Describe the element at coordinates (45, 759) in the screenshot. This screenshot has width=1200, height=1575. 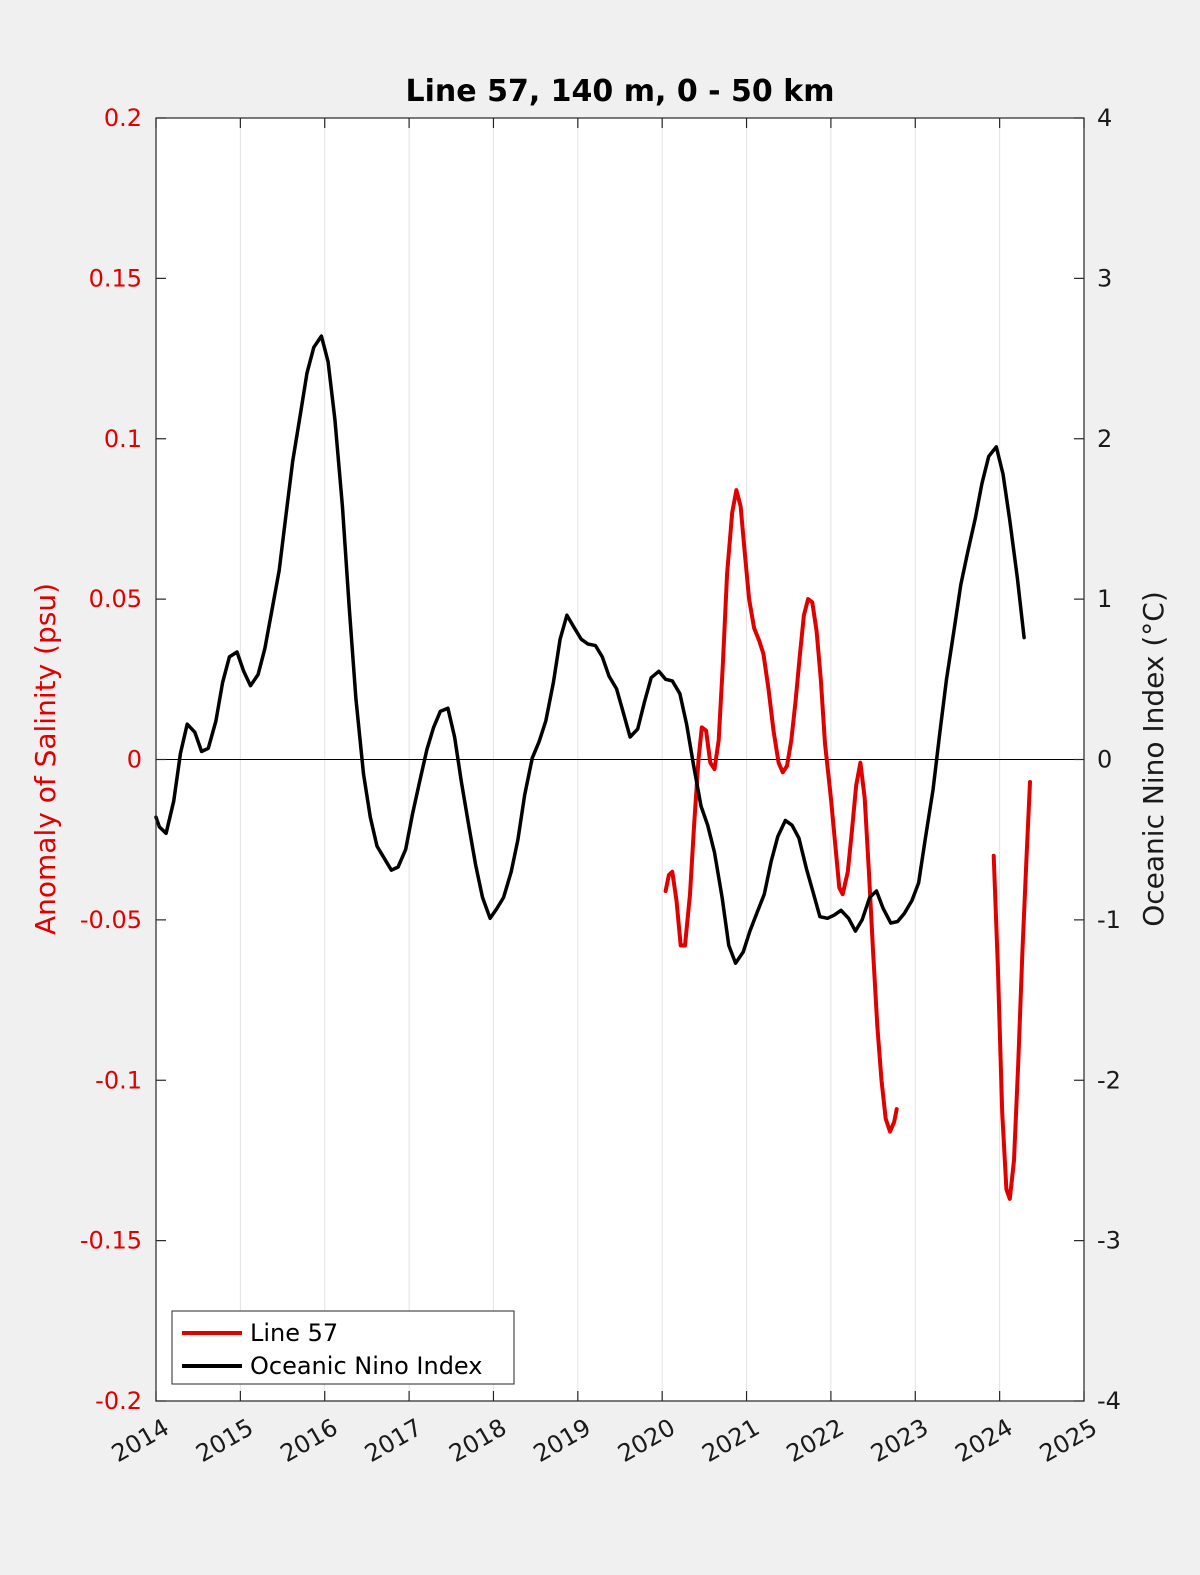
I see `left-axis-label: Anomaly of Salinity (psu)` at that location.